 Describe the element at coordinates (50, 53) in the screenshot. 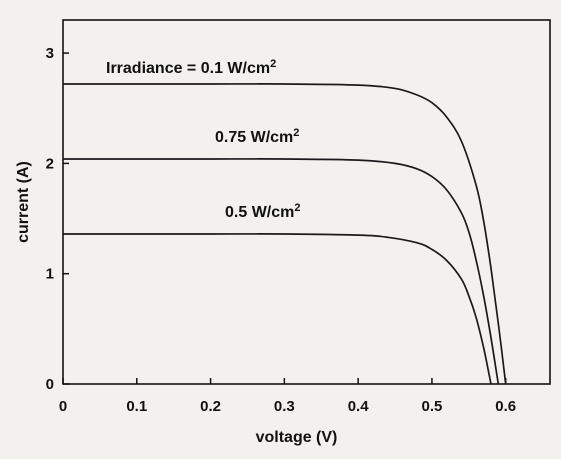

I see `y-tick-label: 3` at that location.